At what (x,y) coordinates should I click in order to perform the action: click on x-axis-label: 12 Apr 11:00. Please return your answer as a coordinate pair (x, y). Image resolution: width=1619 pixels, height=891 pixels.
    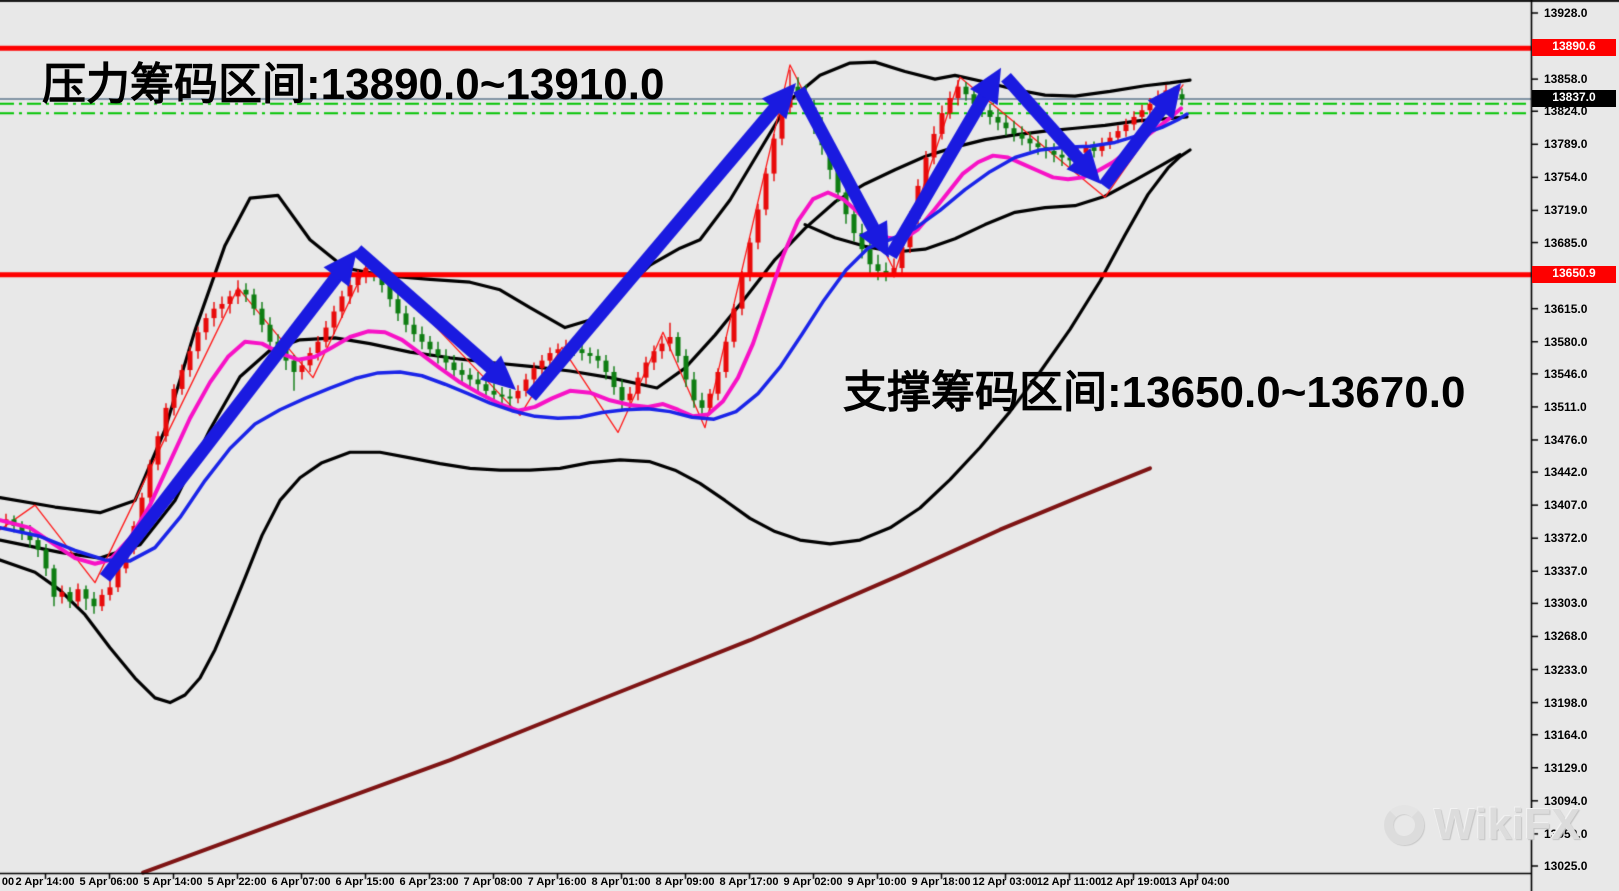
    Looking at the image, I should click on (1069, 882).